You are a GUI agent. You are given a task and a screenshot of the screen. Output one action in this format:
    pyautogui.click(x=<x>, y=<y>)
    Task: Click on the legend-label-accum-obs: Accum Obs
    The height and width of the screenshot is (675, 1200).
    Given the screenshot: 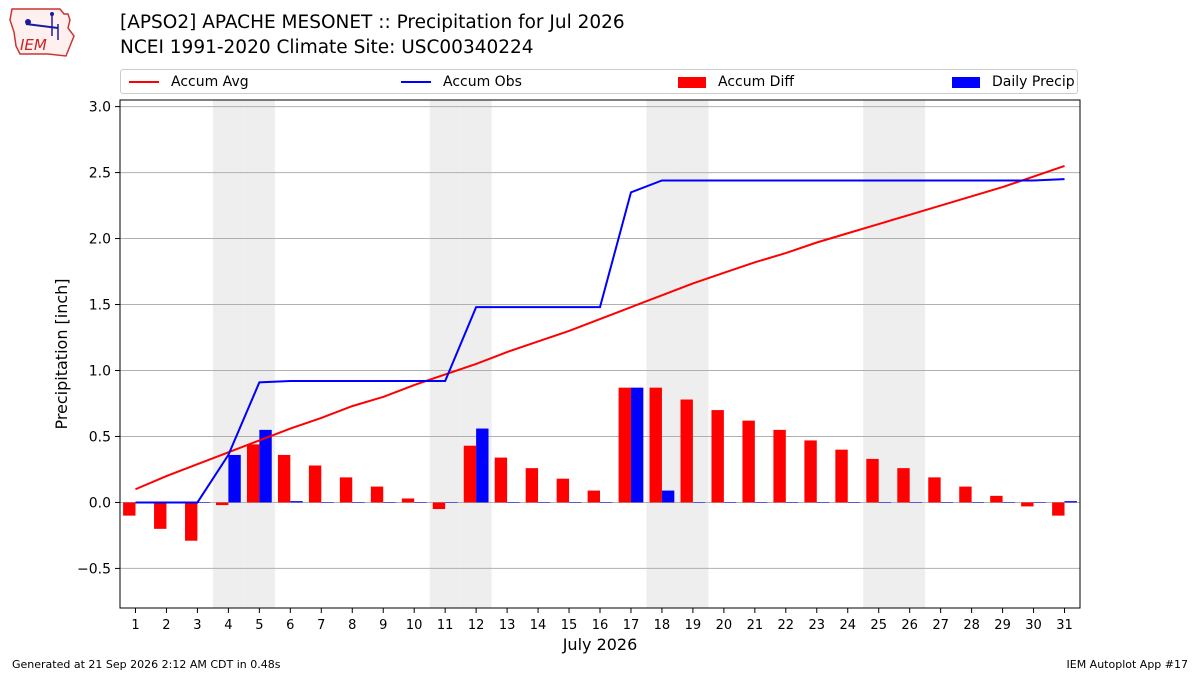 What is the action you would take?
    pyautogui.click(x=482, y=82)
    